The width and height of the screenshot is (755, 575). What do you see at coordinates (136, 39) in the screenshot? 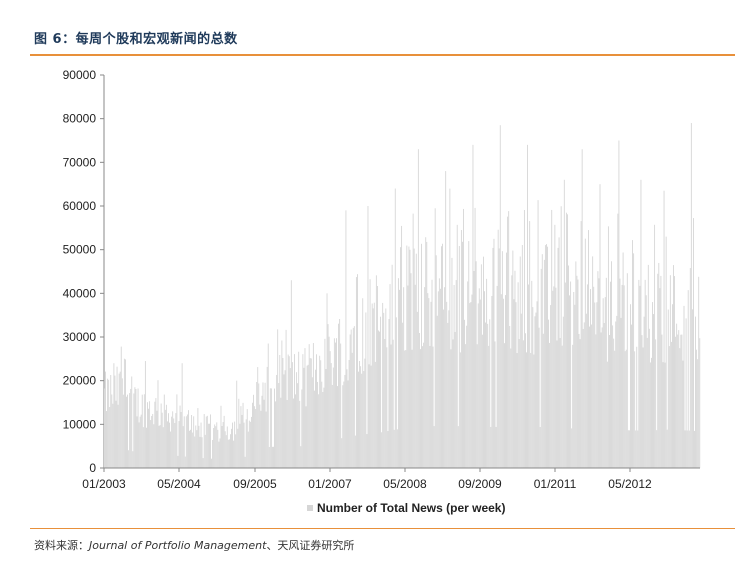
I see `figure-title: 图 6：每周个股和宏观新闻的总数` at bounding box center [136, 39].